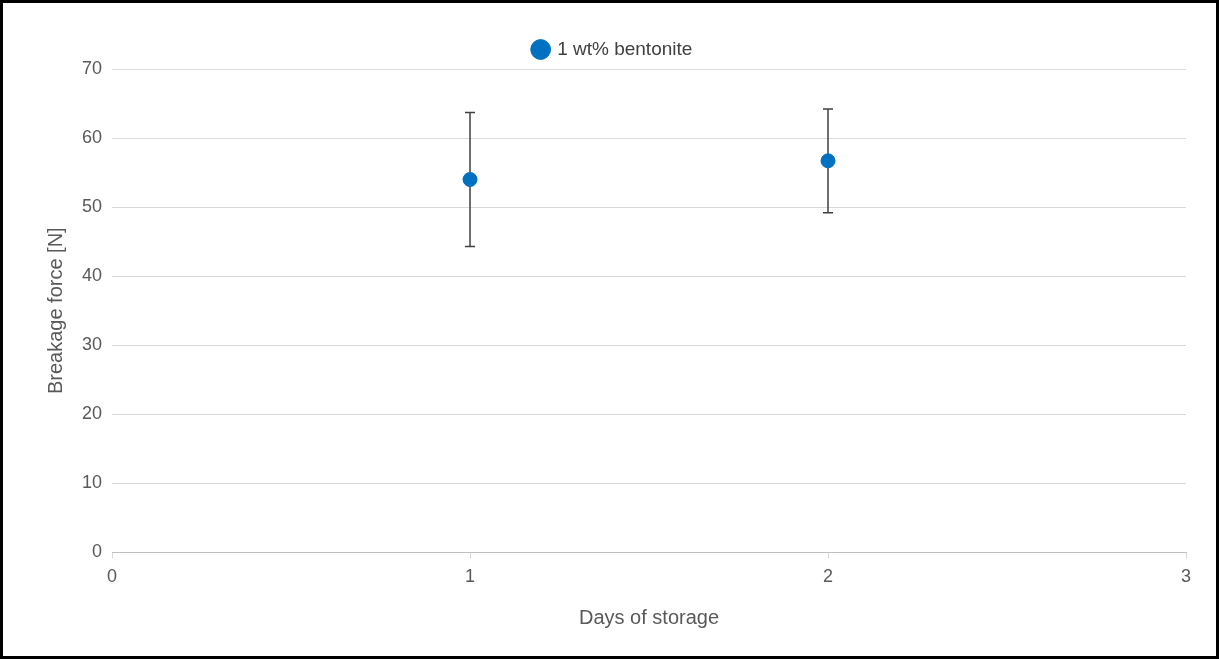  I want to click on y-tick-label: 40, so click(92, 275).